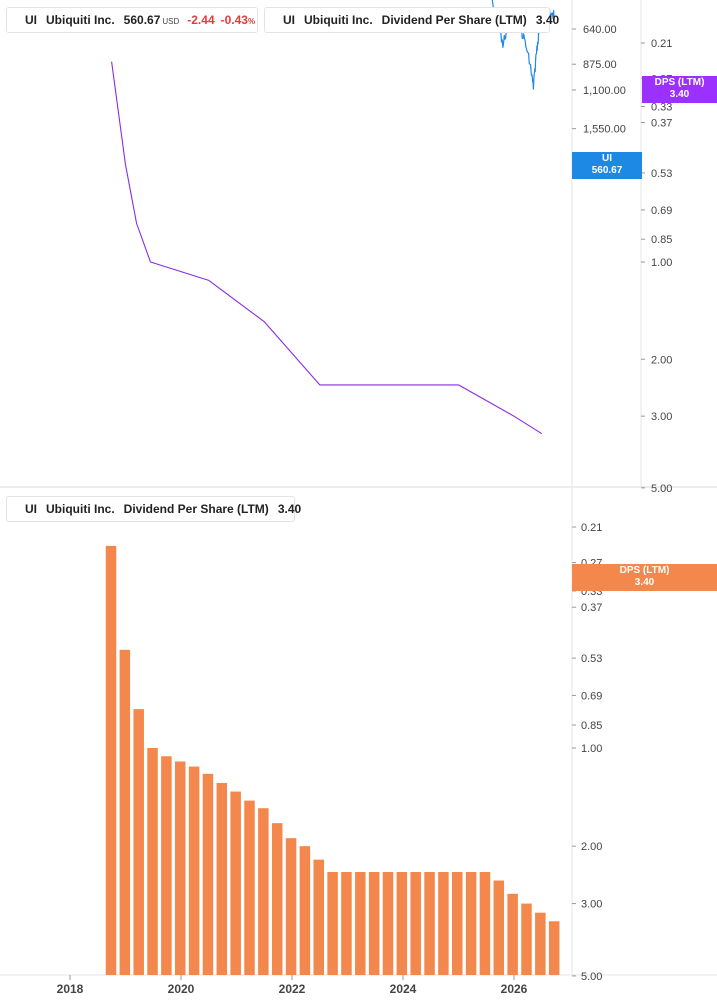 The width and height of the screenshot is (717, 1005). What do you see at coordinates (679, 82) in the screenshot?
I see `dps-tag-top-label: DPS (LTM)` at bounding box center [679, 82].